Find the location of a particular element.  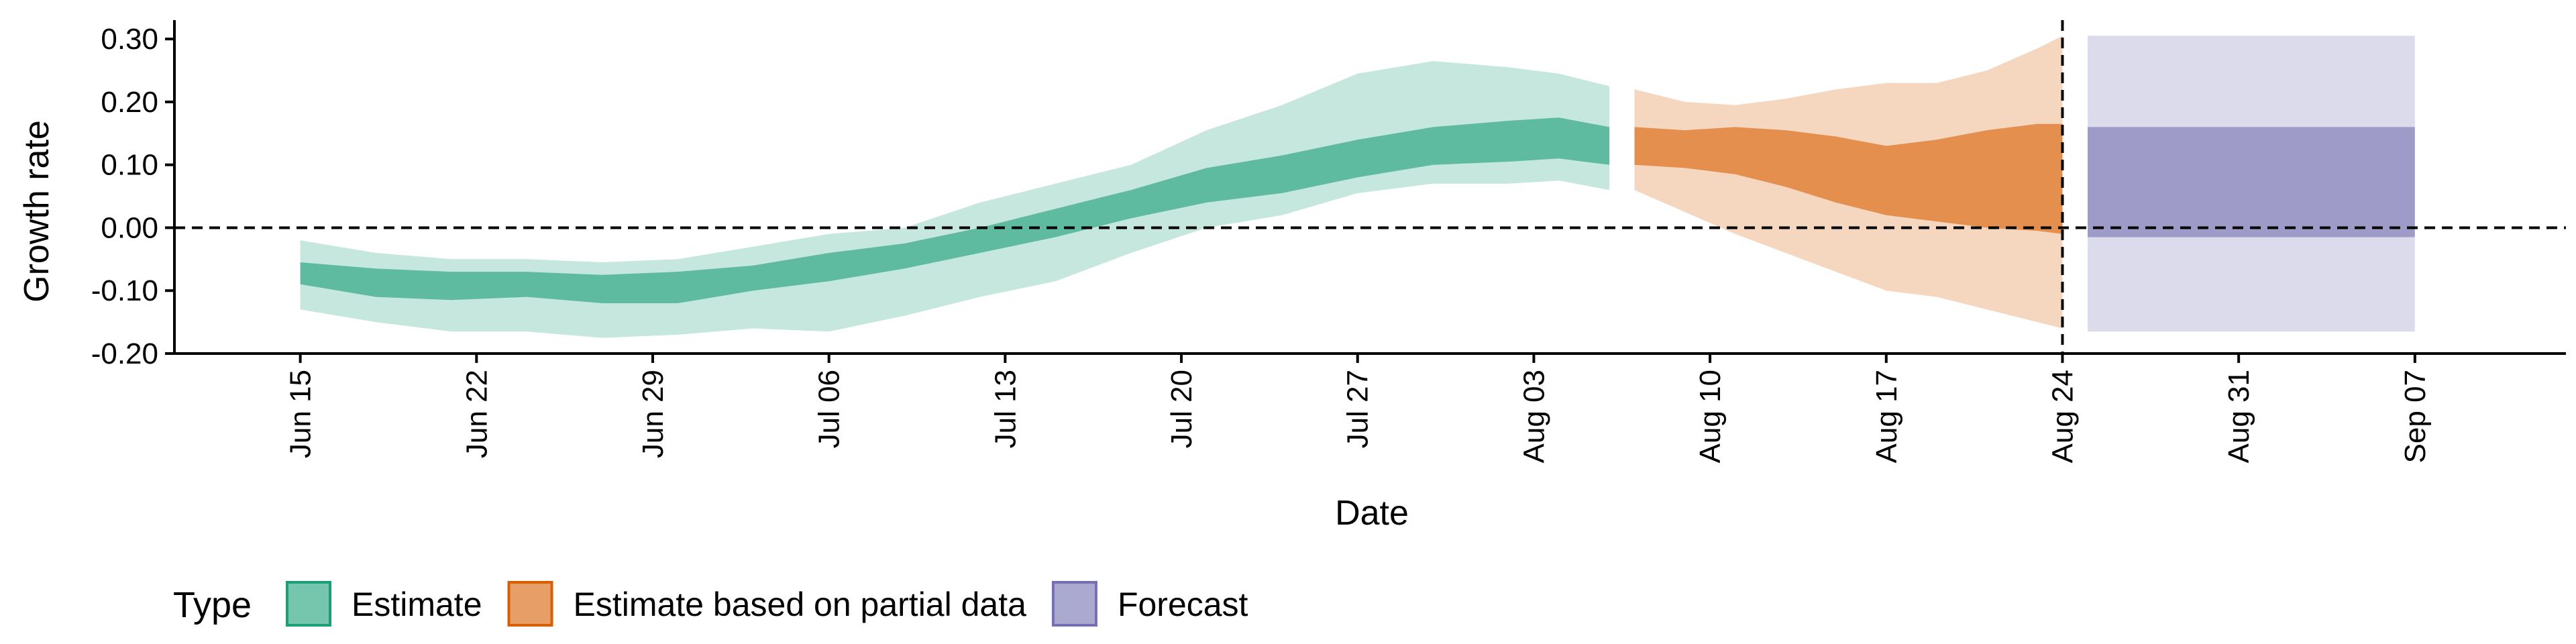

x-tick-label: Aug 10 is located at coordinates (1710, 416).